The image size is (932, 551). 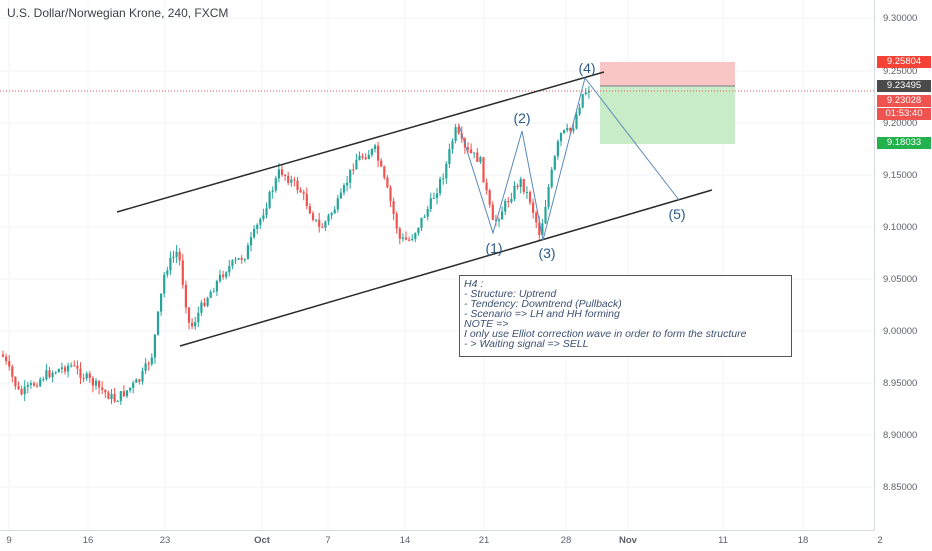 What do you see at coordinates (904, 101) in the screenshot?
I see `last-price-badge: 9.23028` at bounding box center [904, 101].